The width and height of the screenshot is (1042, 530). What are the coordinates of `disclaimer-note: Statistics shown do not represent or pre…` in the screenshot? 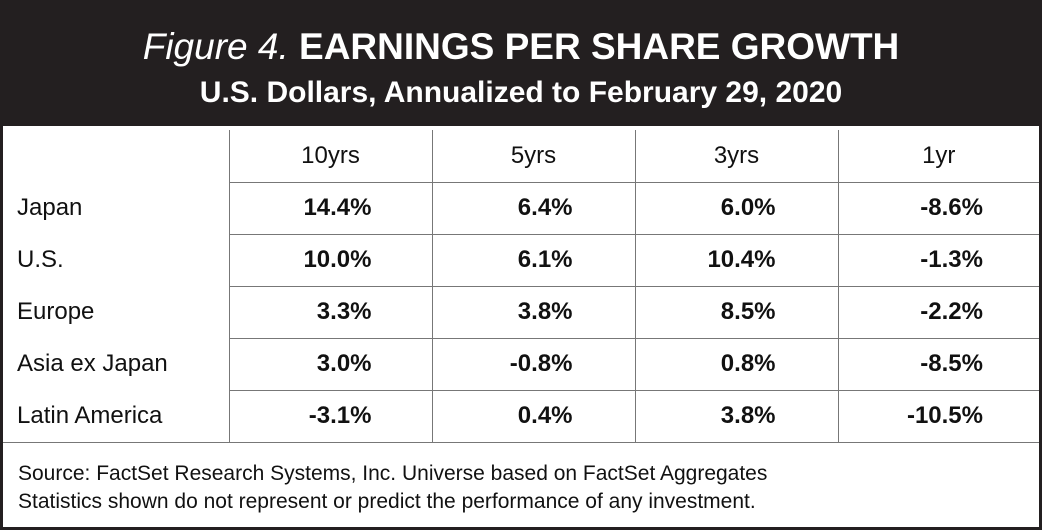 It's located at (387, 501).